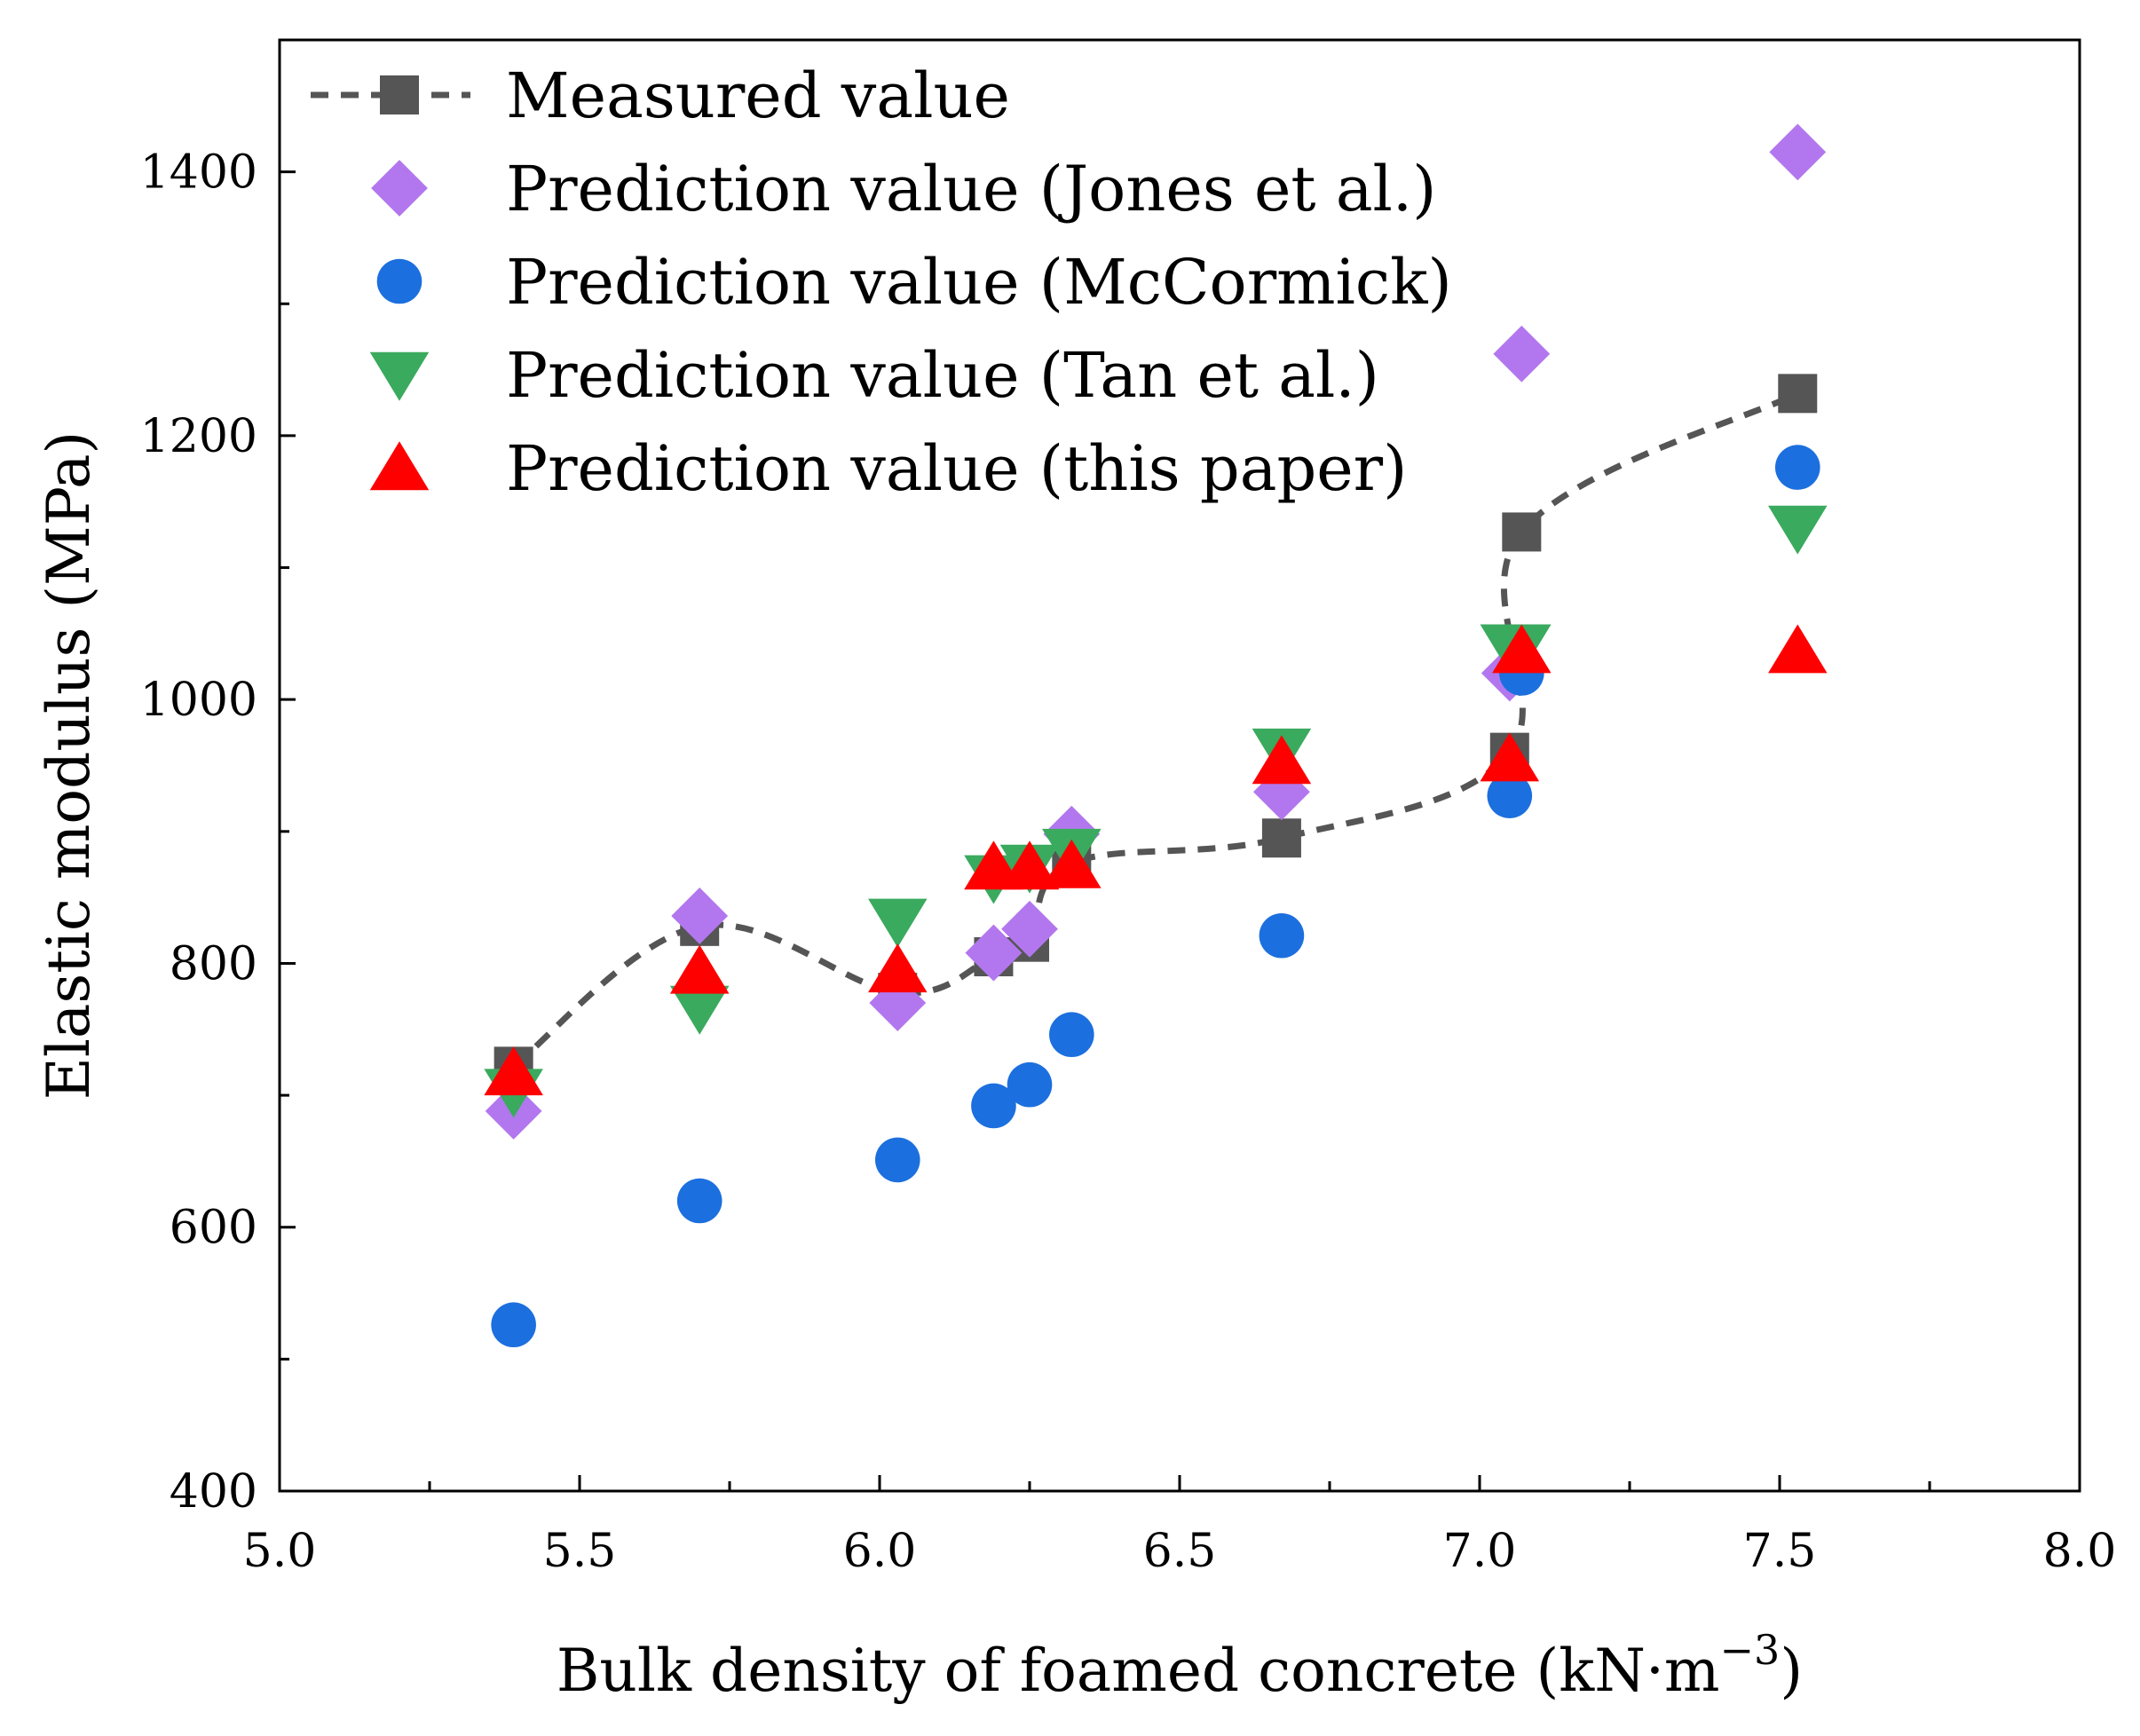 The height and width of the screenshot is (1736, 2140). What do you see at coordinates (400, 188) in the screenshot?
I see `legend-marker-diamond` at bounding box center [400, 188].